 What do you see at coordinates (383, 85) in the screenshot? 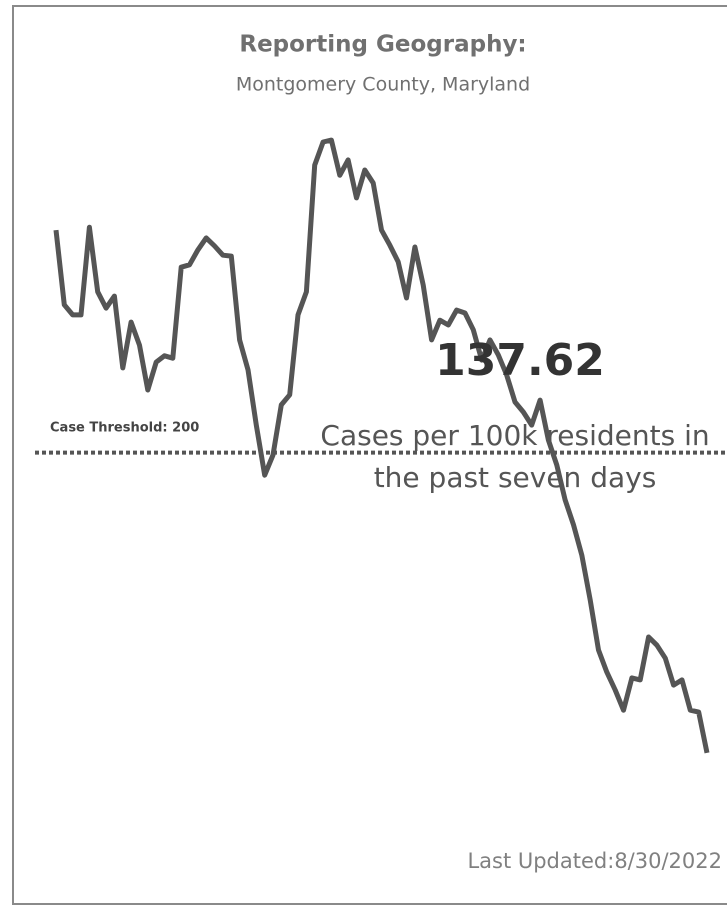
I see `subtitle: Montgomery County, Maryland` at bounding box center [383, 85].